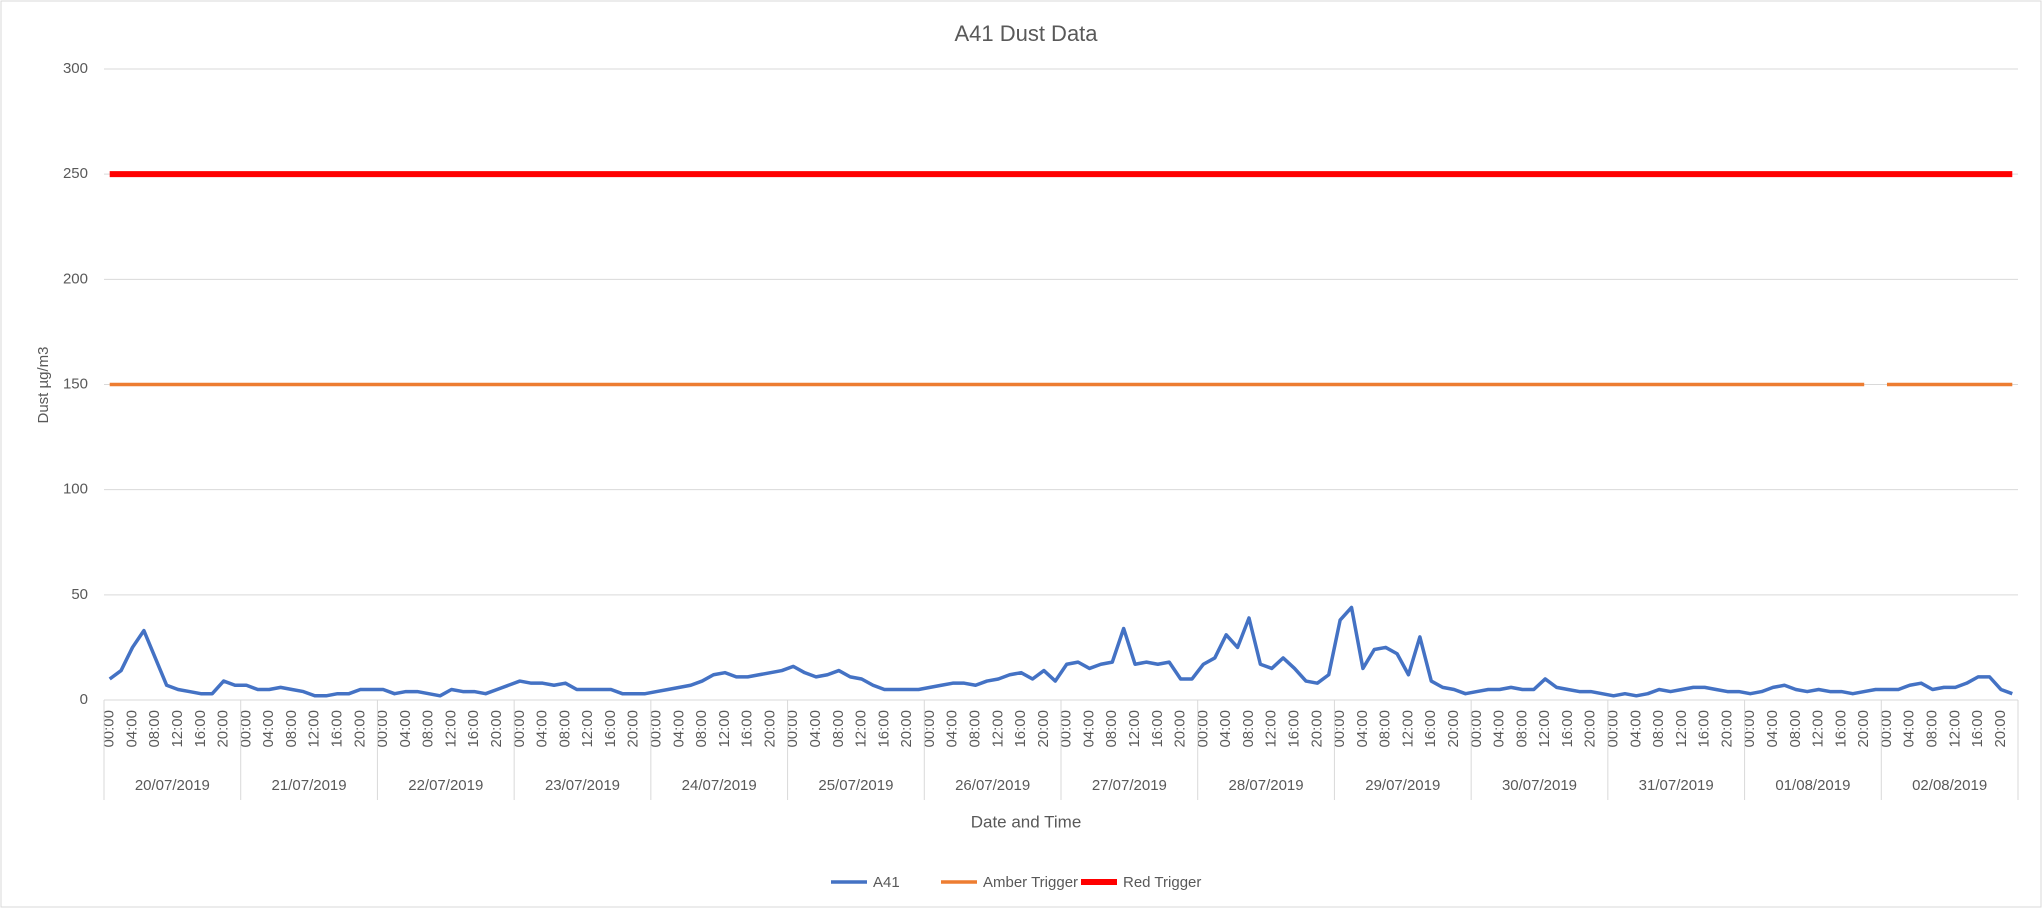 The width and height of the screenshot is (2042, 908). What do you see at coordinates (1266, 785) in the screenshot?
I see `date-group-label: 28/07/2019` at bounding box center [1266, 785].